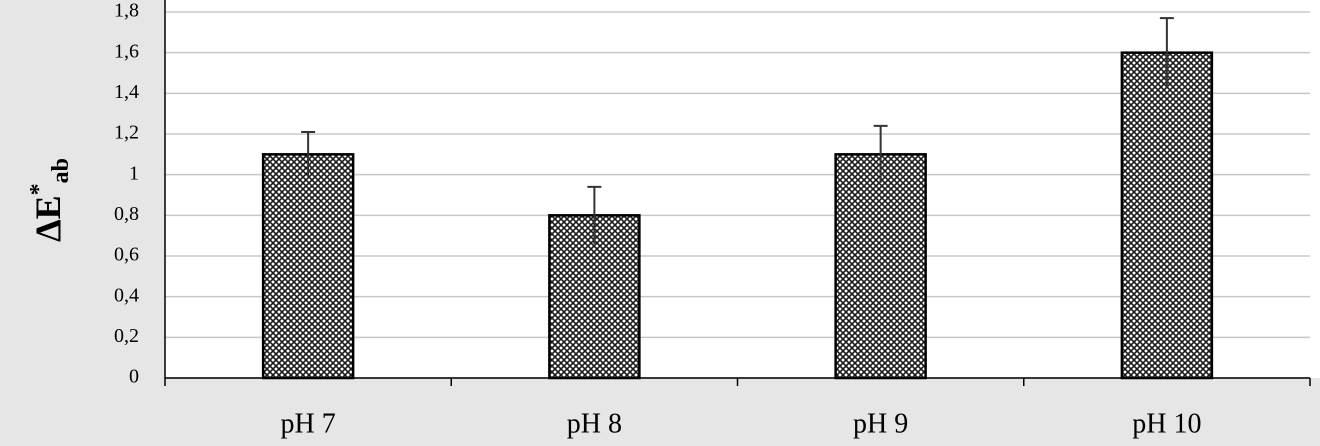 The image size is (1320, 446). I want to click on y-axis-label: ΔE*ab, so click(50, 200).